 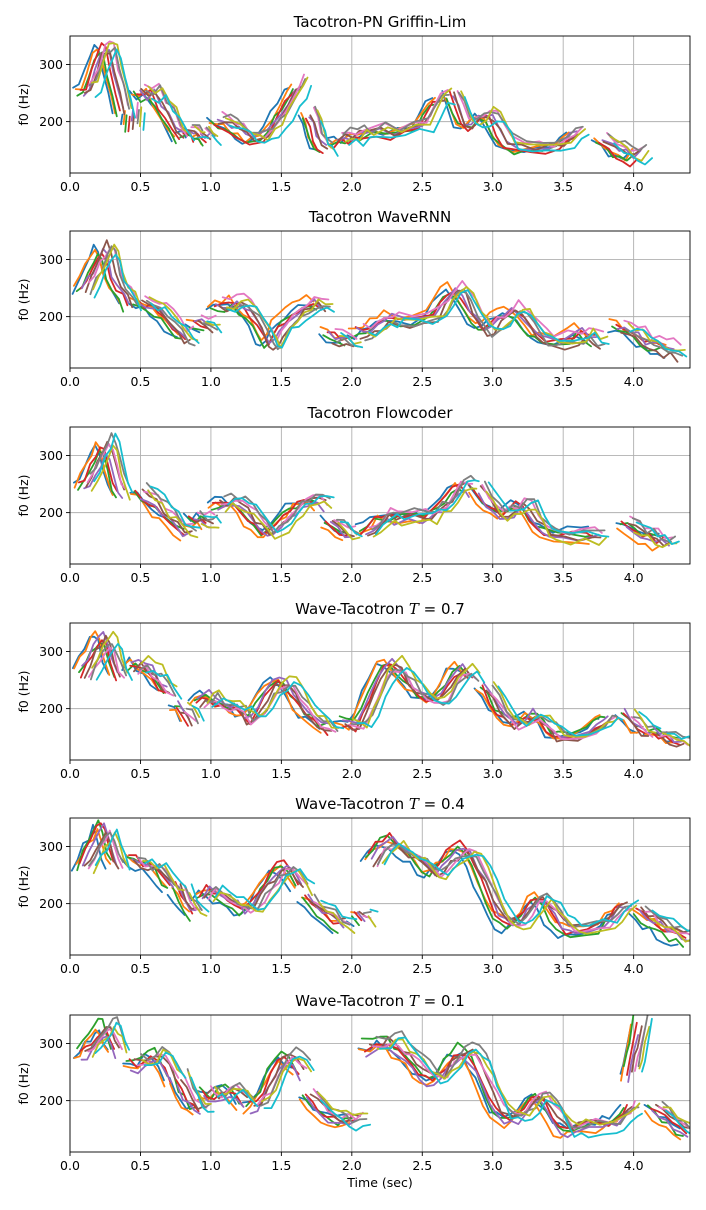 I want to click on panel-title: Tacotron-PN Griffin-Lim, so click(x=380, y=22).